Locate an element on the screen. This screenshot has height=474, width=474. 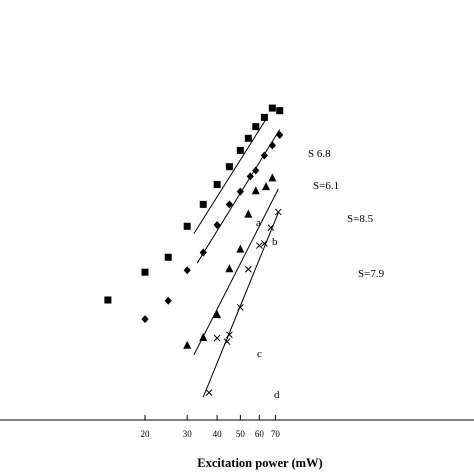
fit-line-b is located at coordinates (238, 196).